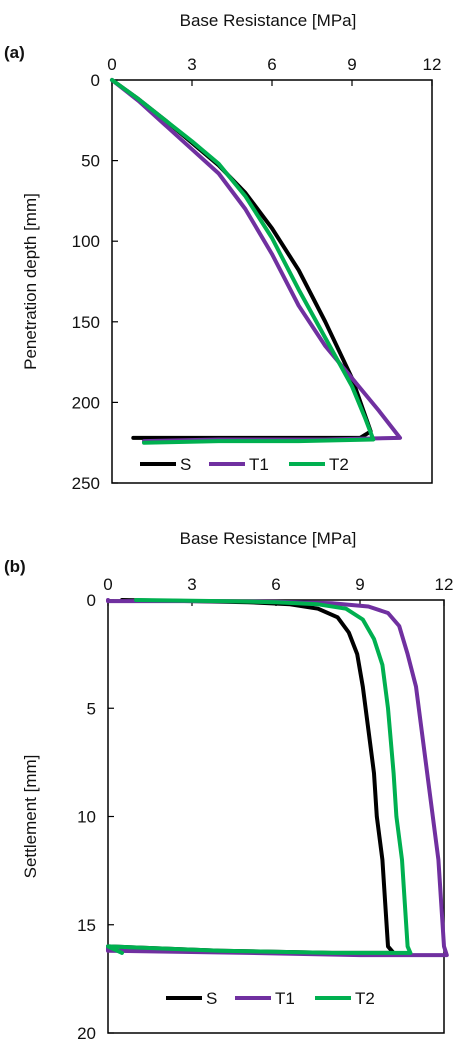  Describe the element at coordinates (15, 566) in the screenshot. I see `panel-label: (b)` at that location.